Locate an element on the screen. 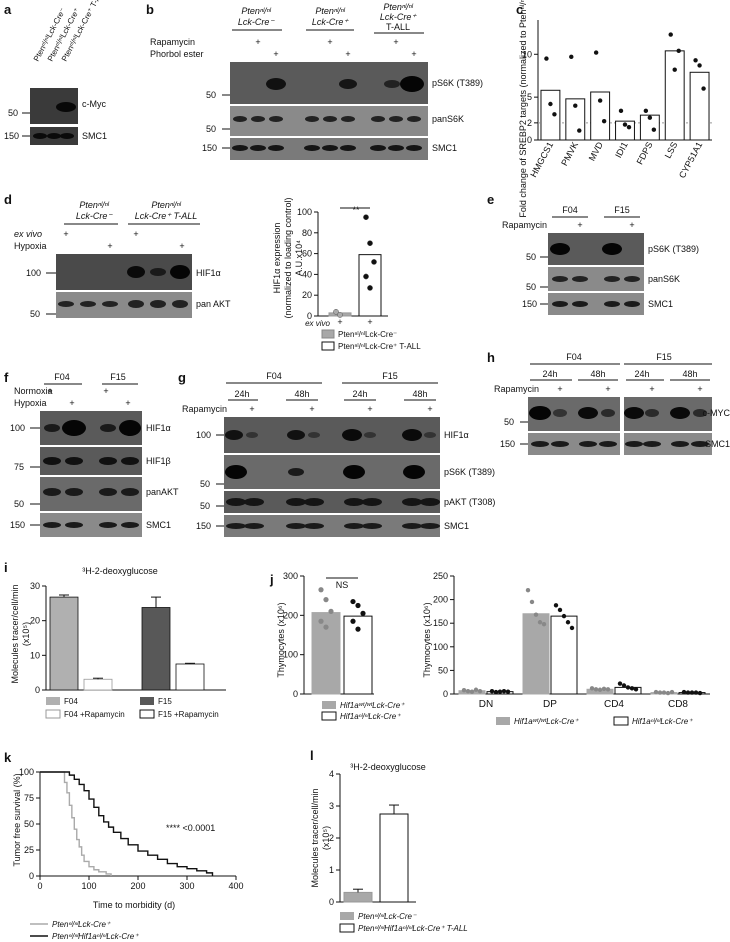 The image size is (730, 942). blot-label-g-hif1a: HIF1α is located at coordinates (456, 435).